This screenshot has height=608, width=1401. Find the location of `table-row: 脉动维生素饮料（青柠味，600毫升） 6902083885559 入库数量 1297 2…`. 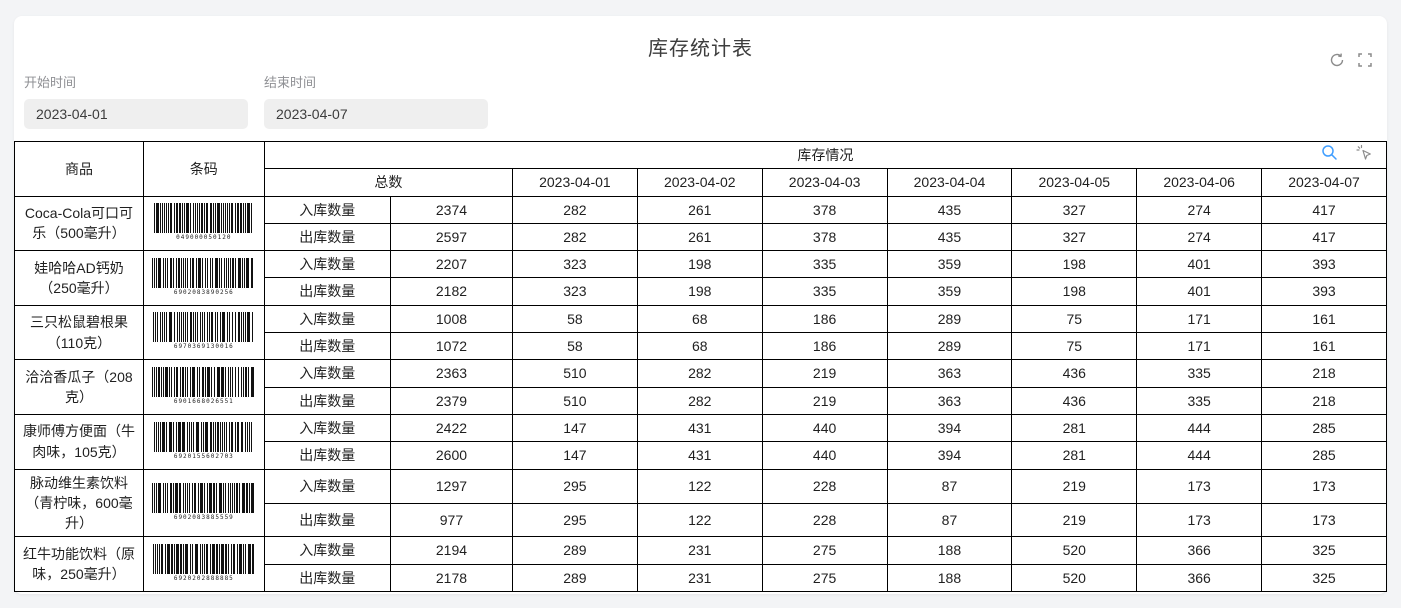

table-row: 脉动维生素饮料（青柠味，600毫升） 6902083885559 入库数量 1297 2… is located at coordinates (700, 503).